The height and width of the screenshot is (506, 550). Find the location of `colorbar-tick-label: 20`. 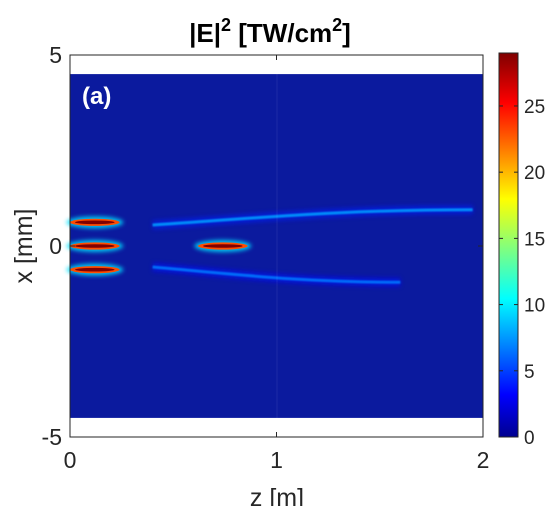

colorbar-tick-label: 20 is located at coordinates (534, 173).